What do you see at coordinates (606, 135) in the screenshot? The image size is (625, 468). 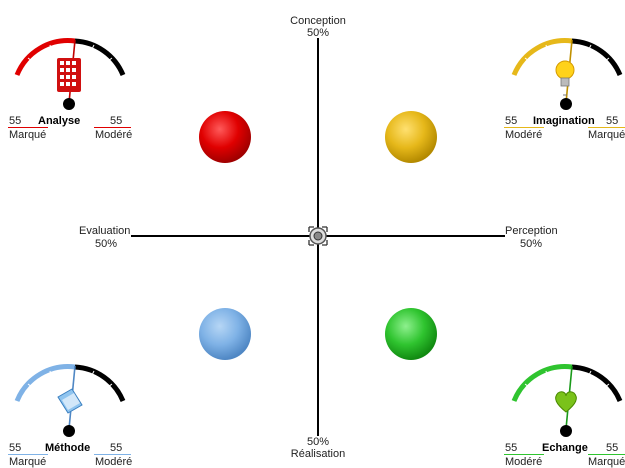 I see `imagination-right-label: Marqué` at bounding box center [606, 135].